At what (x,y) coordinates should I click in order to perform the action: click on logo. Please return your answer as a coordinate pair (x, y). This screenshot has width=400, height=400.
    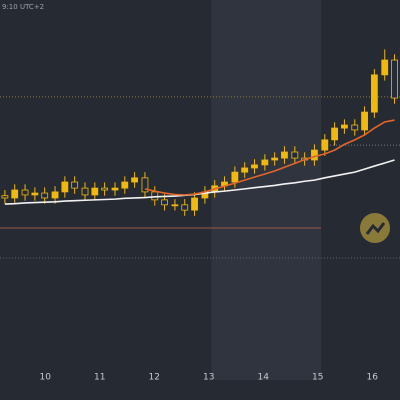
    Looking at the image, I should click on (375, 228).